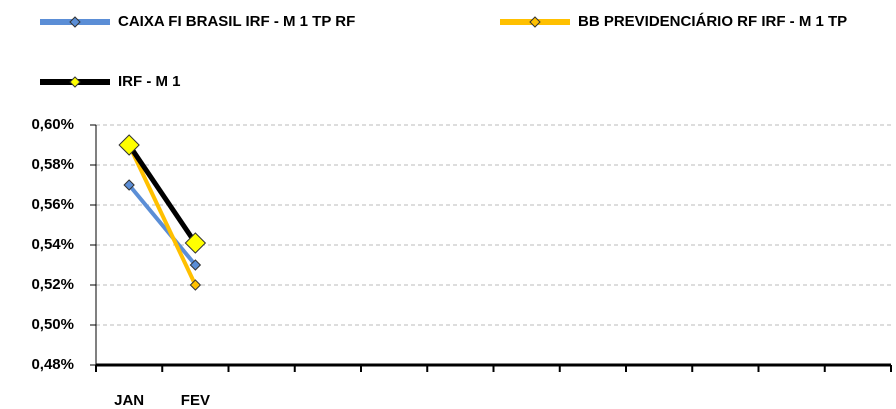  Describe the element at coordinates (52, 244) in the screenshot. I see `y-tick-label: 0,54%` at that location.